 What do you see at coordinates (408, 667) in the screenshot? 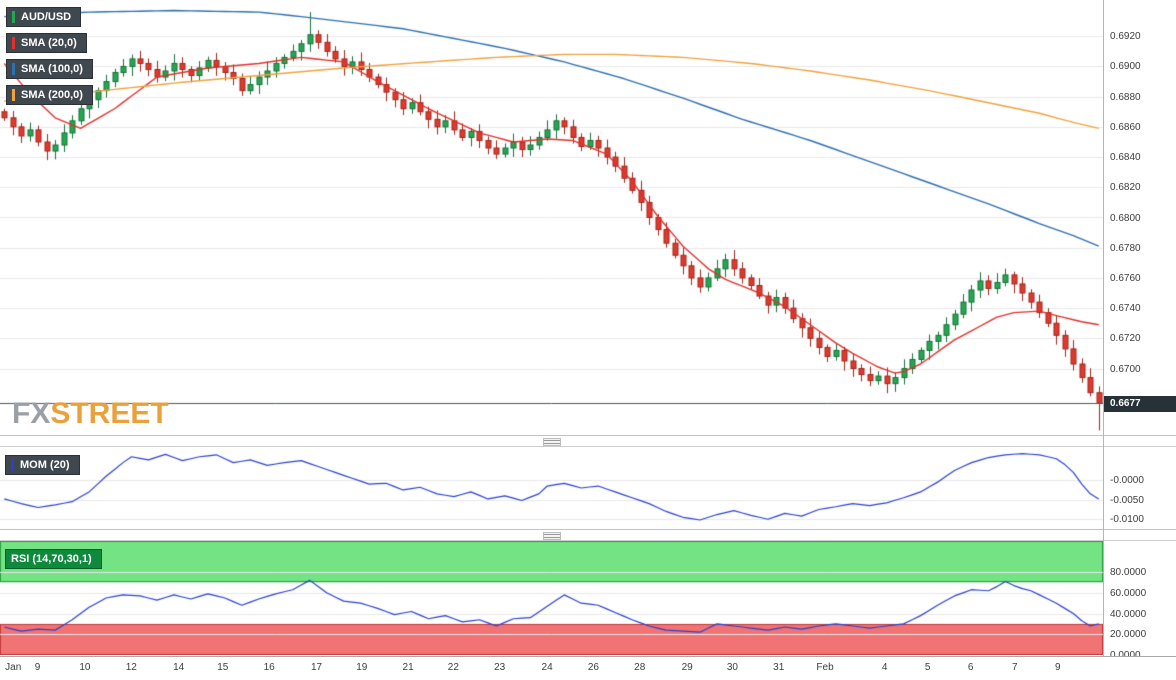
I see `x-axis-label: 21` at bounding box center [408, 667].